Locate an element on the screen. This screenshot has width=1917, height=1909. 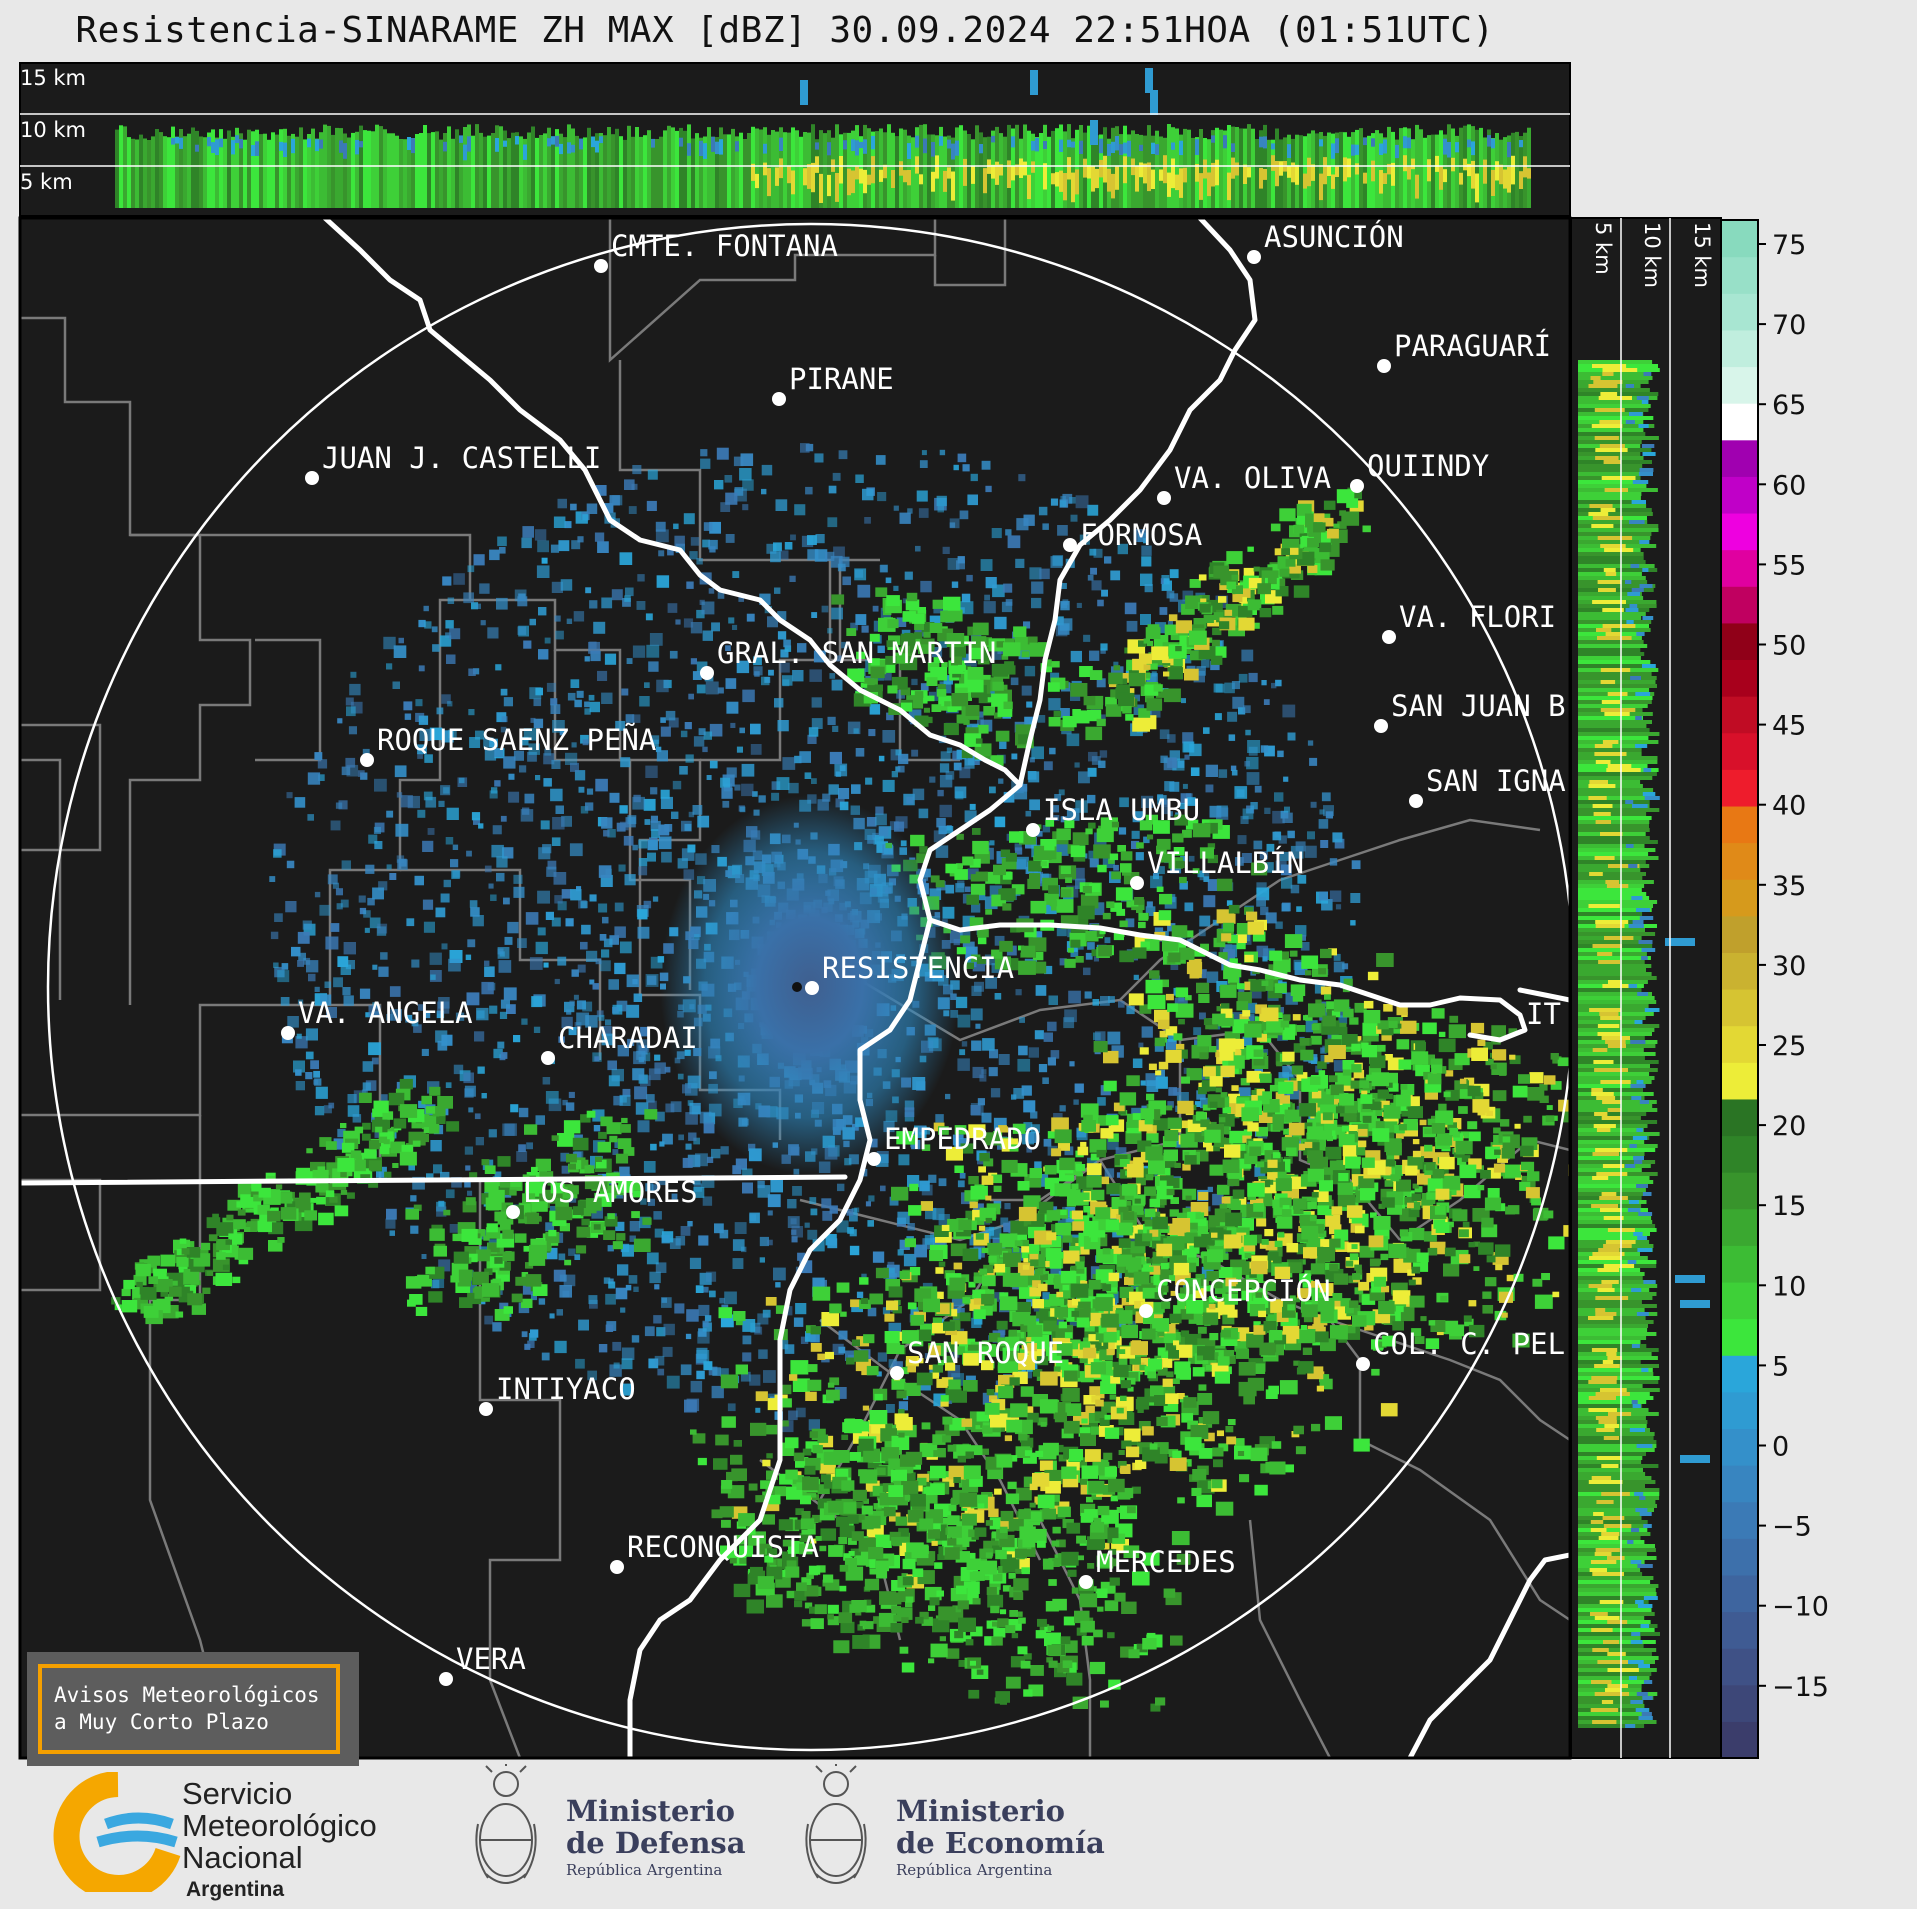
city-cmte-fontana: CMTE. FONTANA is located at coordinates (716, 251).